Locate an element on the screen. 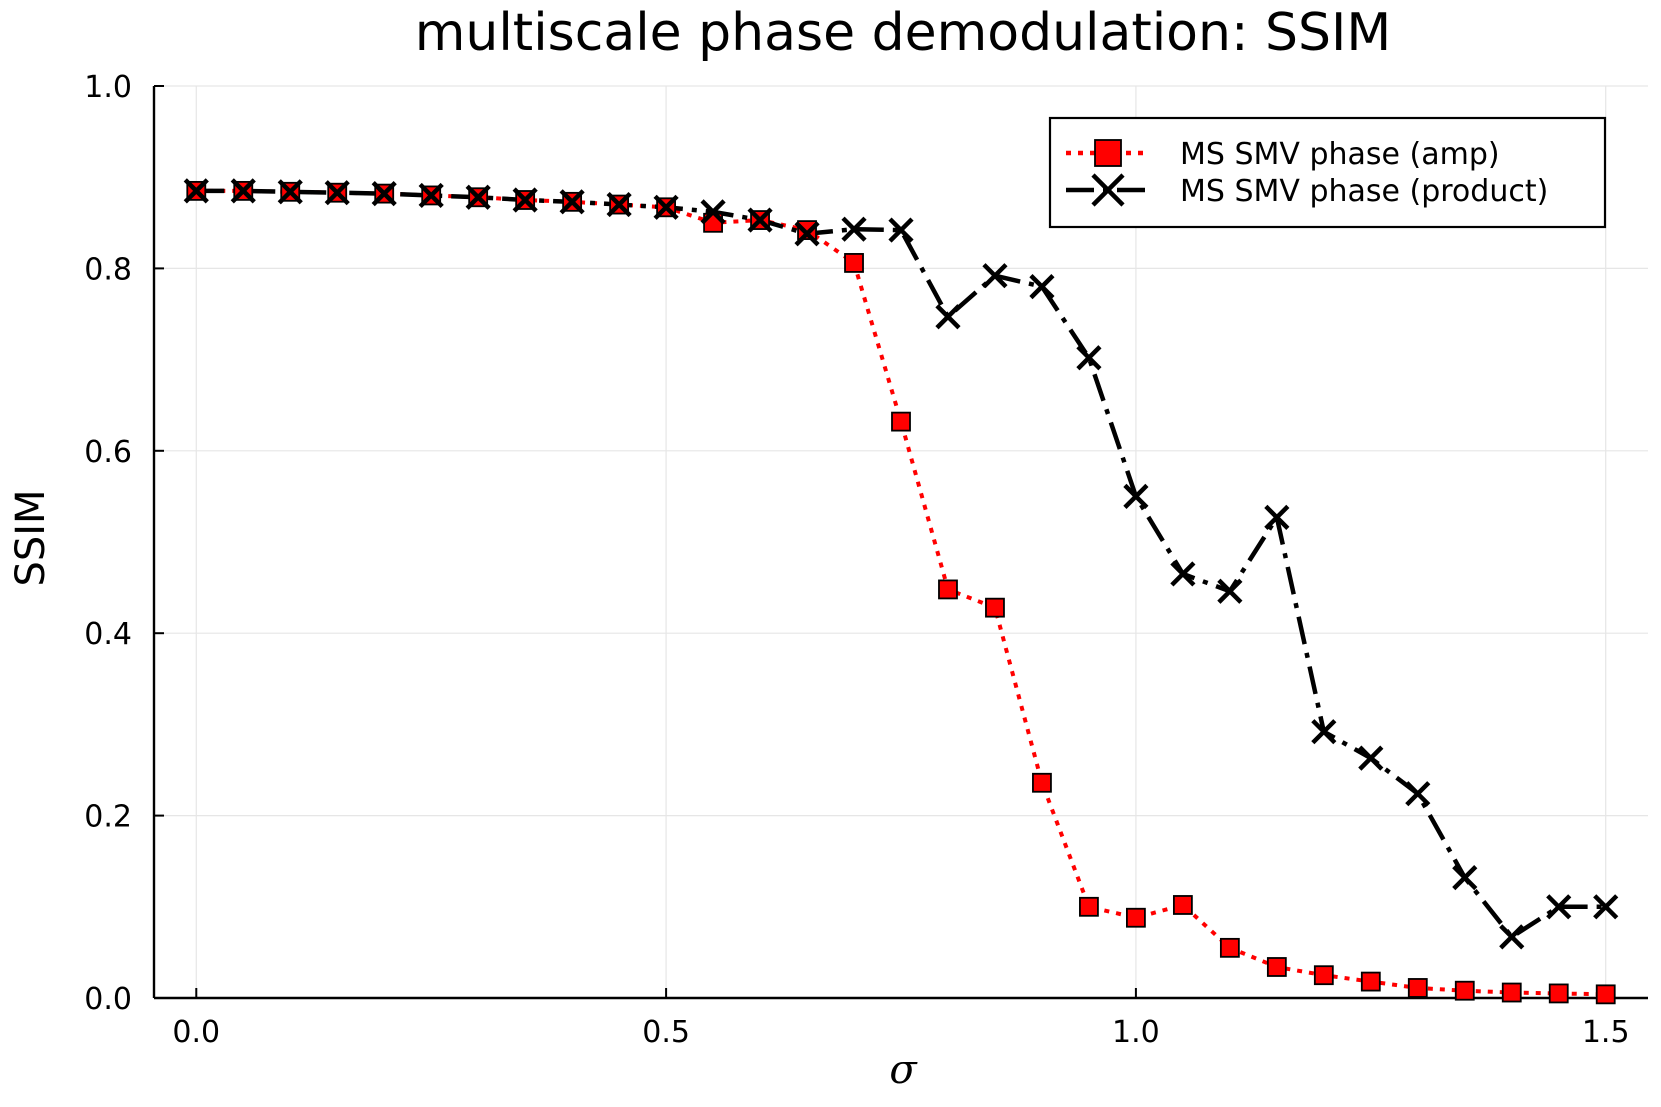  legend: MS SMV phase (amp)MS SMV phase (product) is located at coordinates (1327, 172).